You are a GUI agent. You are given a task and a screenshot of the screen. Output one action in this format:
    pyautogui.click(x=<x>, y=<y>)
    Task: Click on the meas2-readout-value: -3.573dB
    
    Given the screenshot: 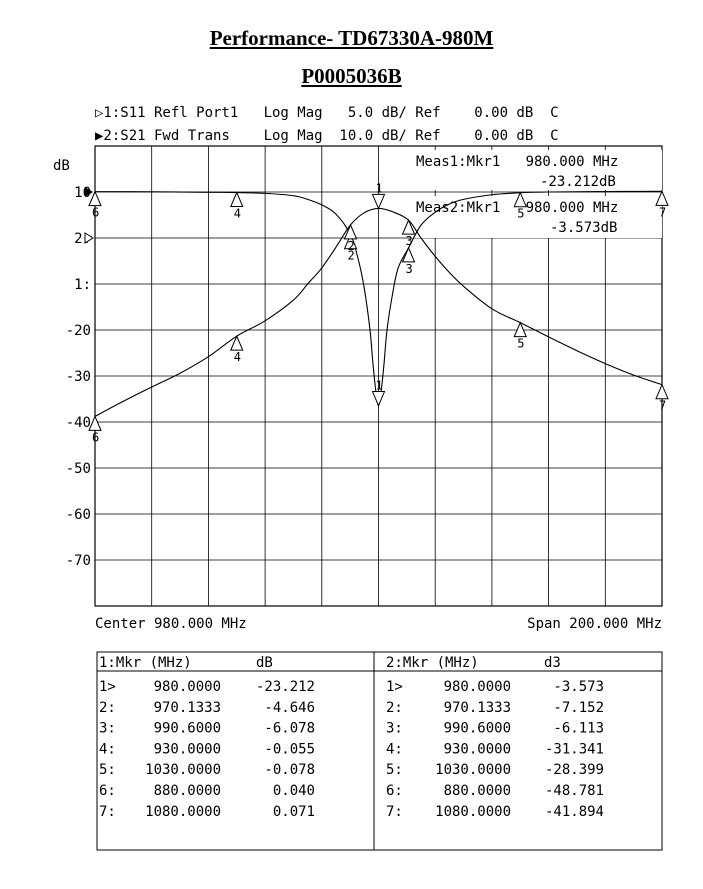 What is the action you would take?
    pyautogui.click(x=583, y=228)
    